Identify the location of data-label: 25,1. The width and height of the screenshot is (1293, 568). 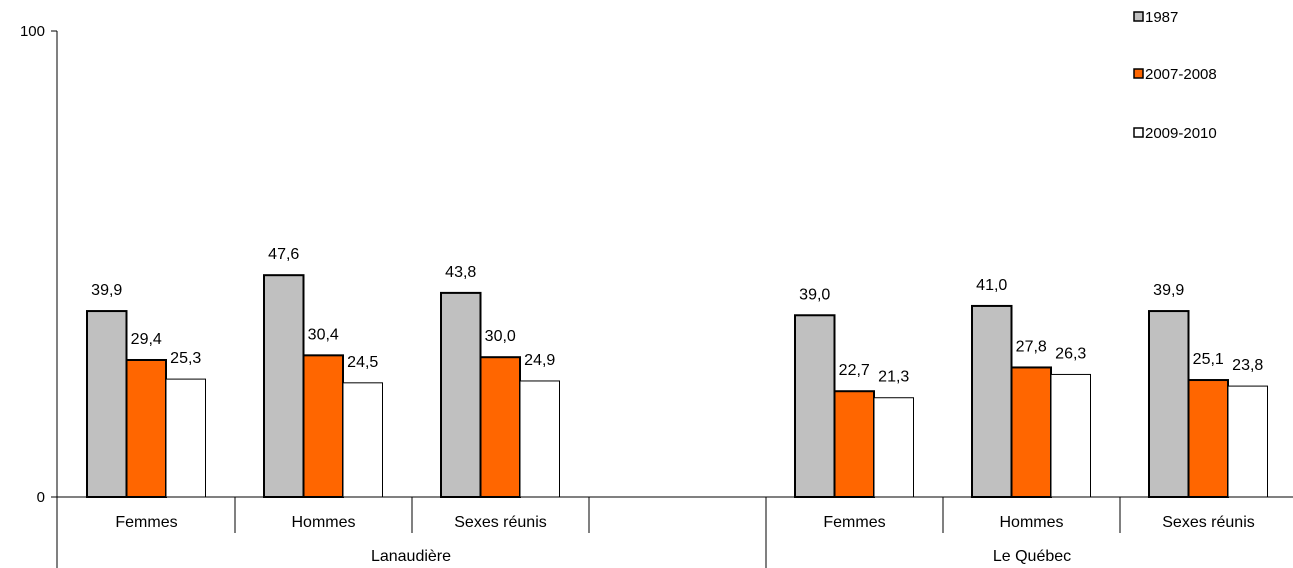
(1208, 359).